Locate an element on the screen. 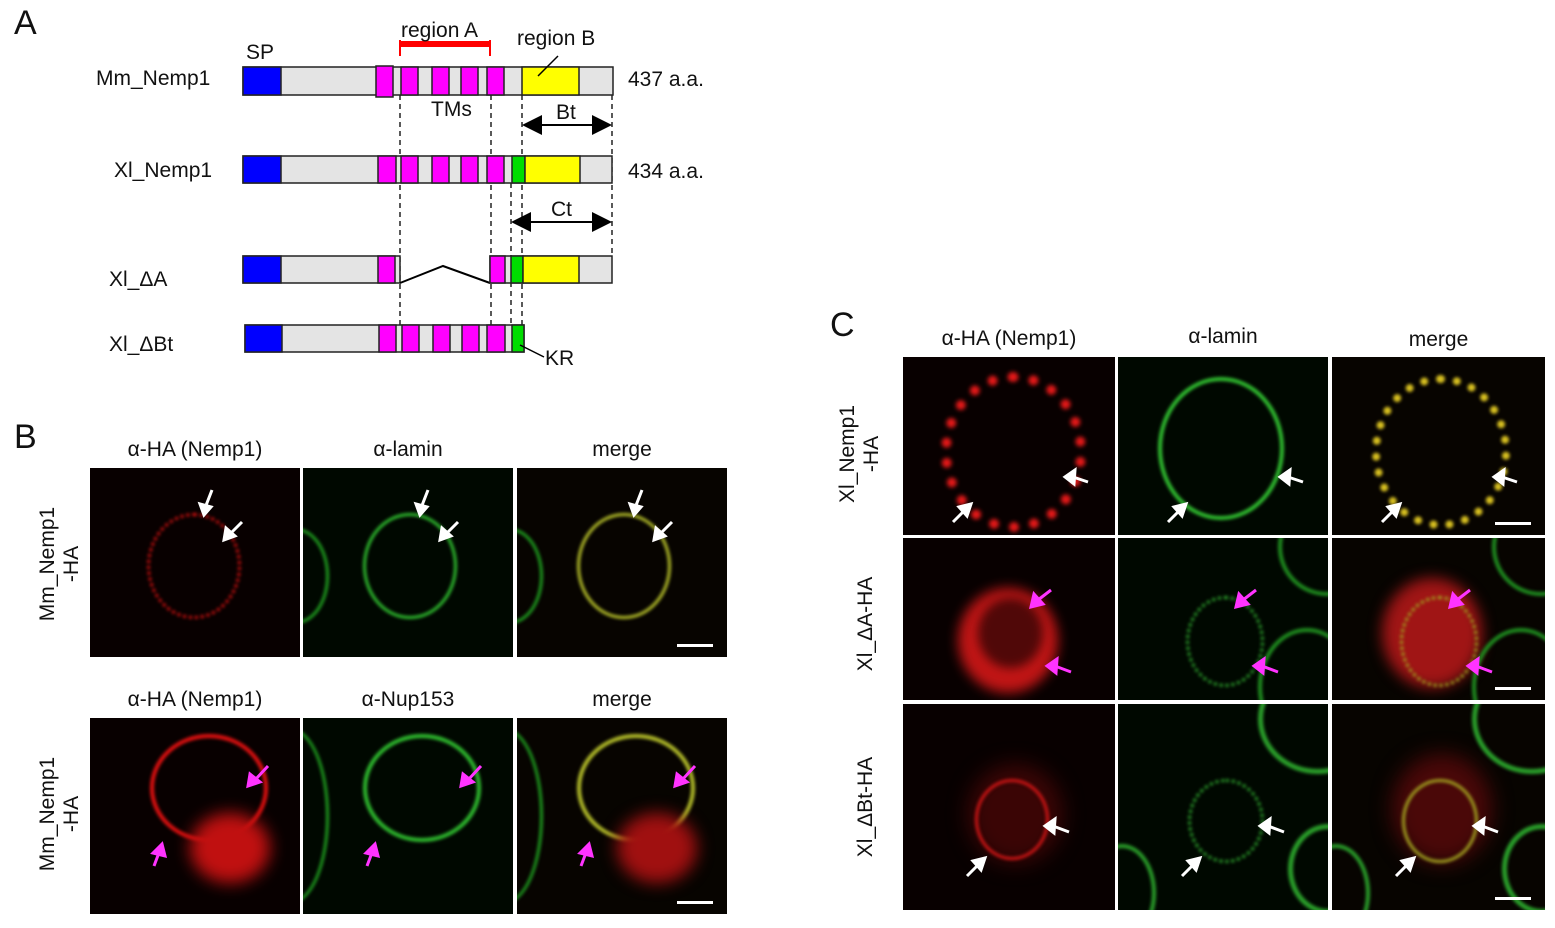  ct-label: Ct is located at coordinates (561, 209).